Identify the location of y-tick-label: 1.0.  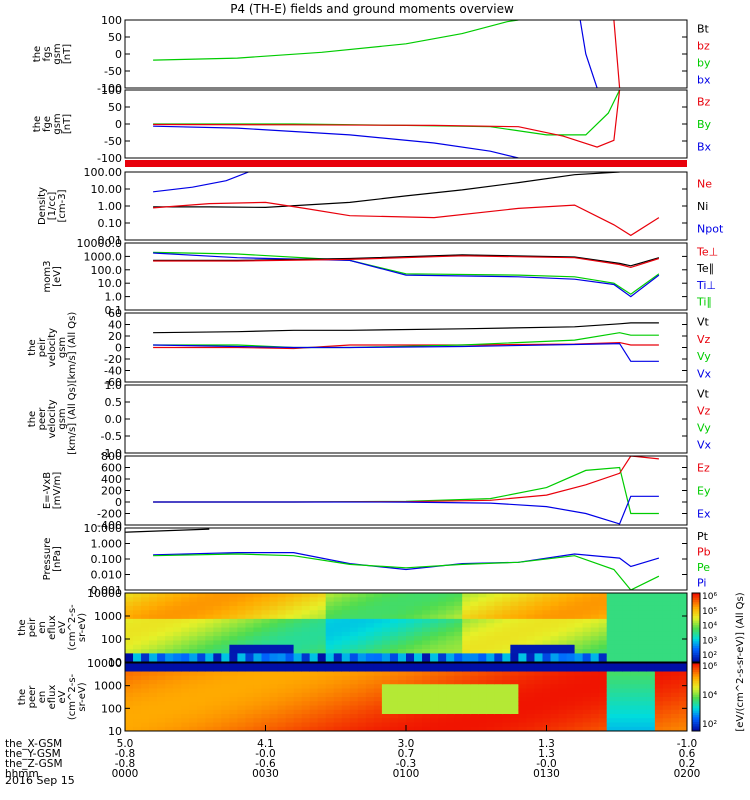
(114, 297).